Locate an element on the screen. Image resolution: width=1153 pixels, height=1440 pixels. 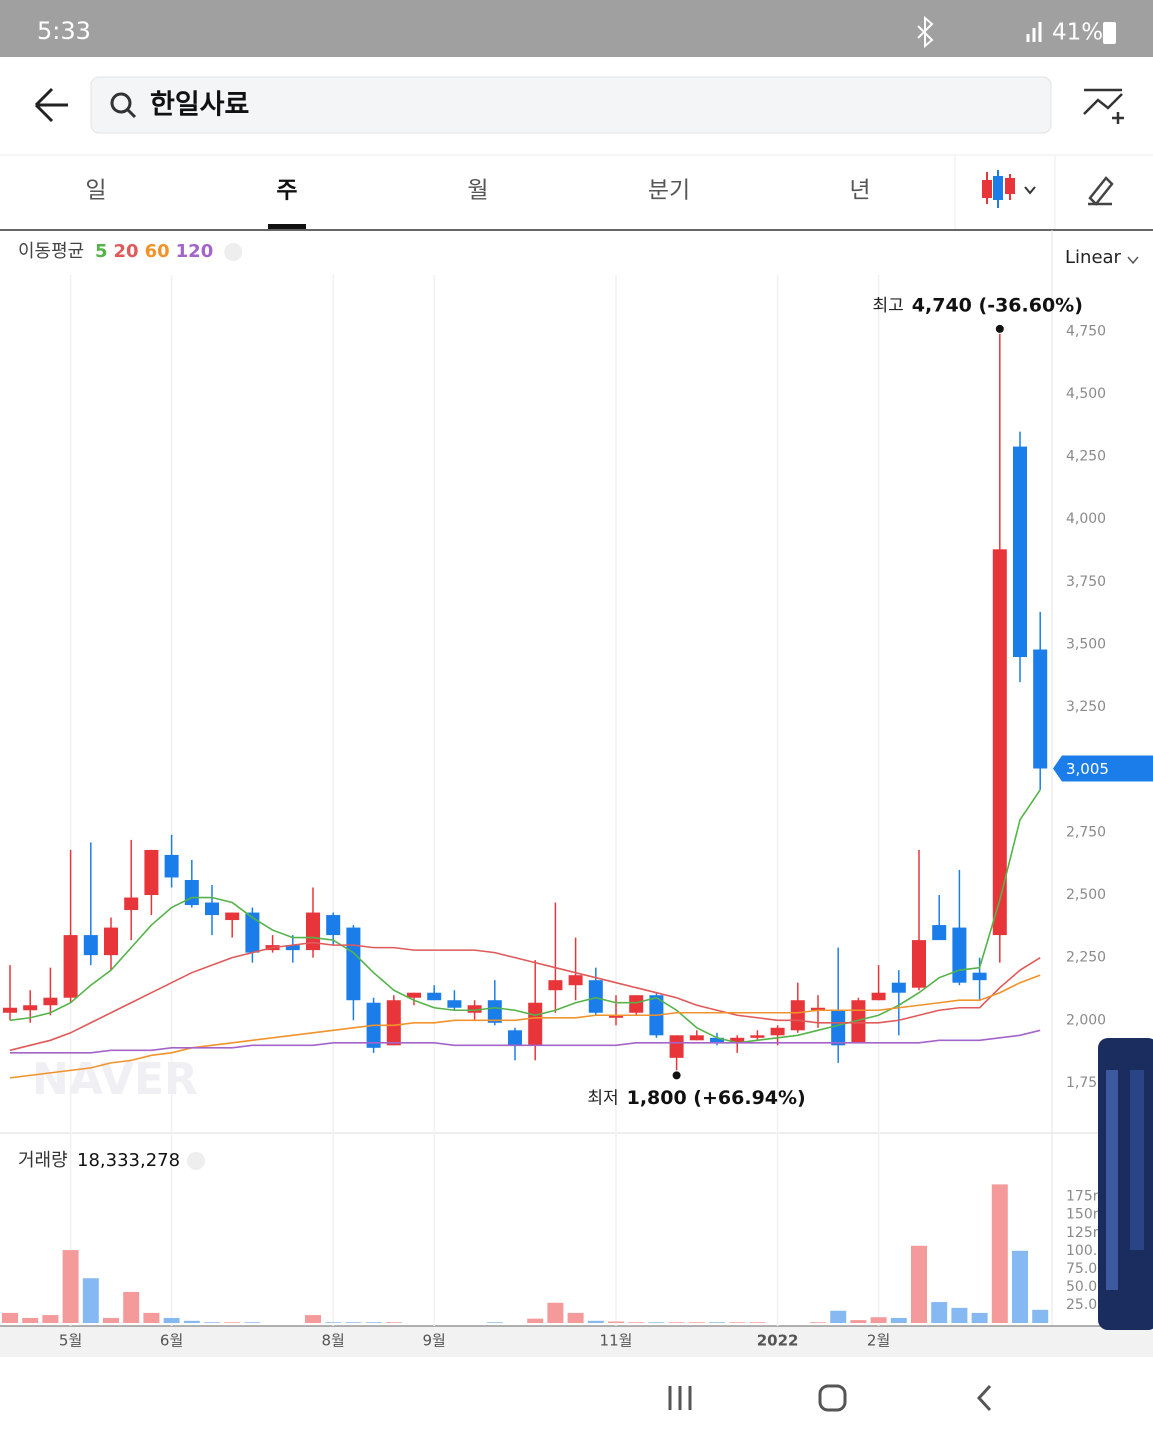
ma-legend: 5 20 60 120 is located at coordinates (169, 251).